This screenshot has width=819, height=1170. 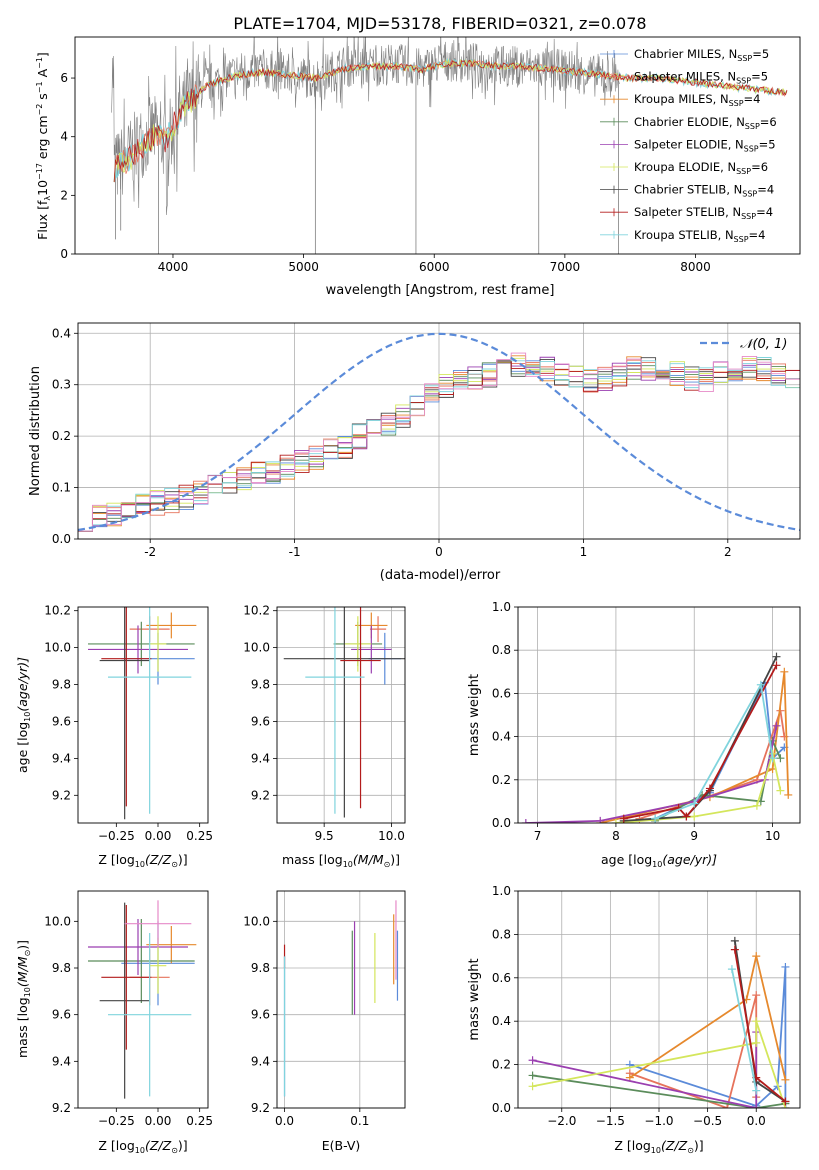 I want to click on x-axis-label-part: (M/M, so click(x=368, y=859).